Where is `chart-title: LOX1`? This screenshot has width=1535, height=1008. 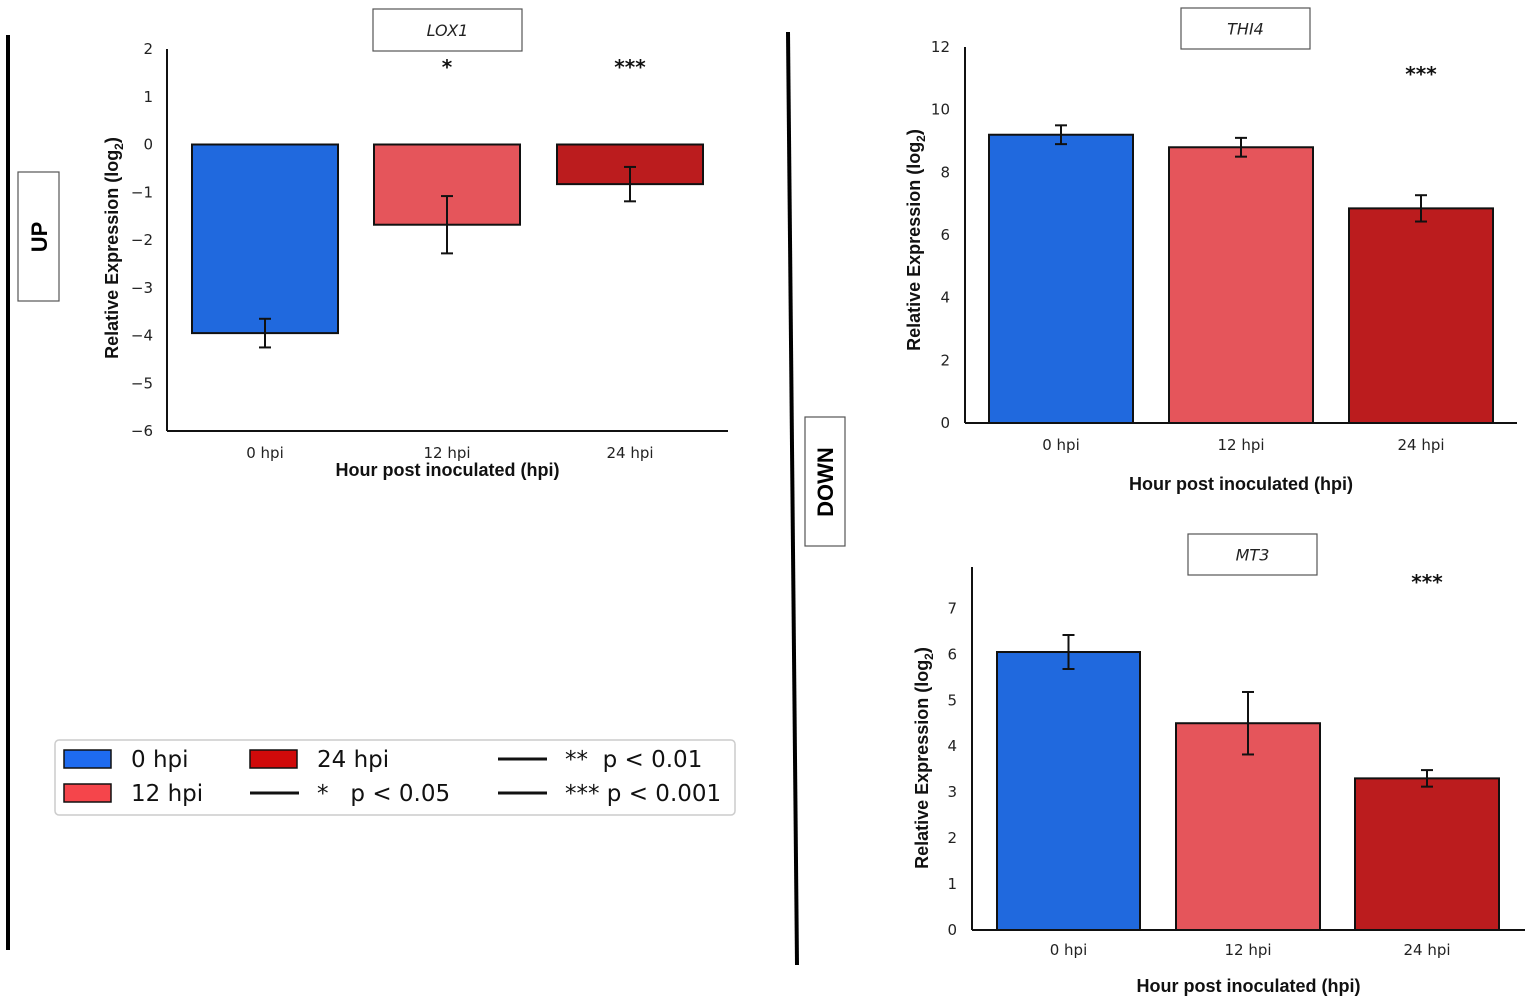 chart-title: LOX1 is located at coordinates (448, 30).